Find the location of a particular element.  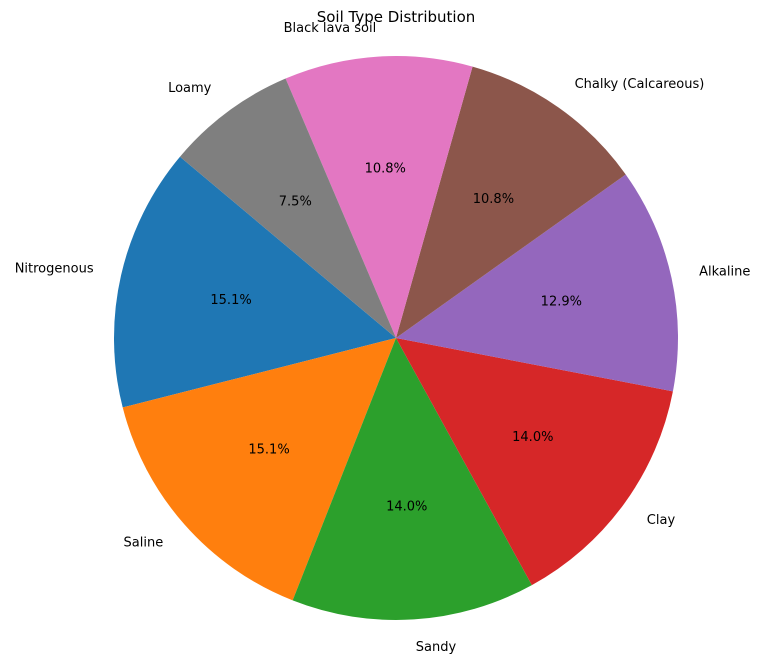

category-label-clay: Clay is located at coordinates (661, 520).